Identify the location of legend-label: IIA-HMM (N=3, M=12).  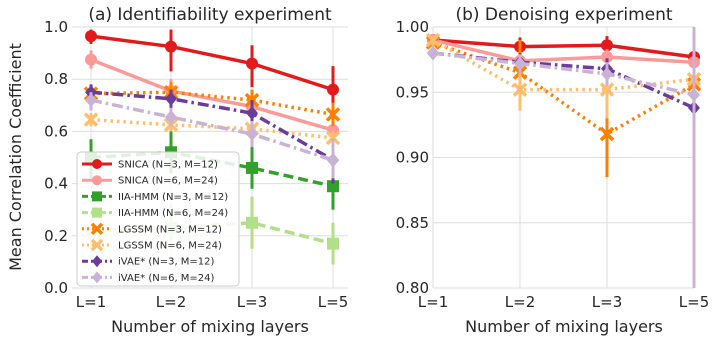
(173, 197).